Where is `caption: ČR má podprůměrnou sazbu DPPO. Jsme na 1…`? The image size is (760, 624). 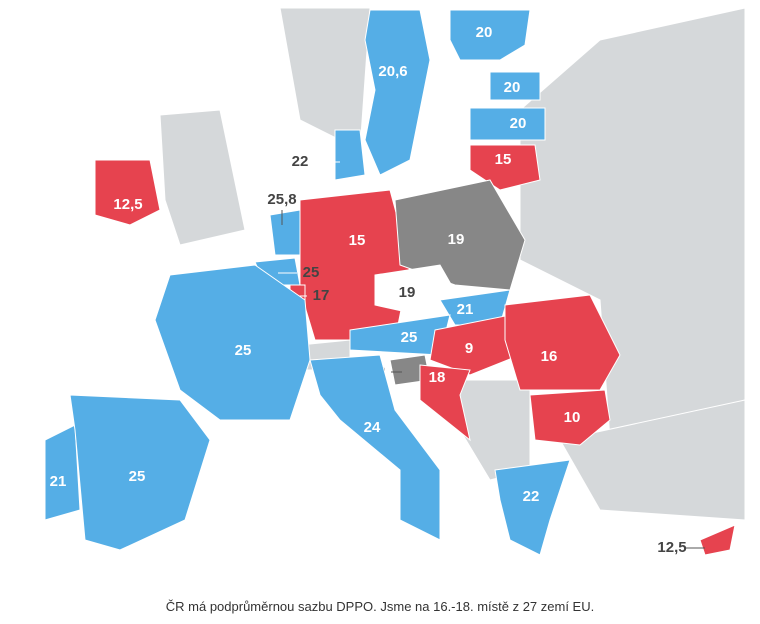 caption: ČR má podprůměrnou sazbu DPPO. Jsme na 1… is located at coordinates (380, 606).